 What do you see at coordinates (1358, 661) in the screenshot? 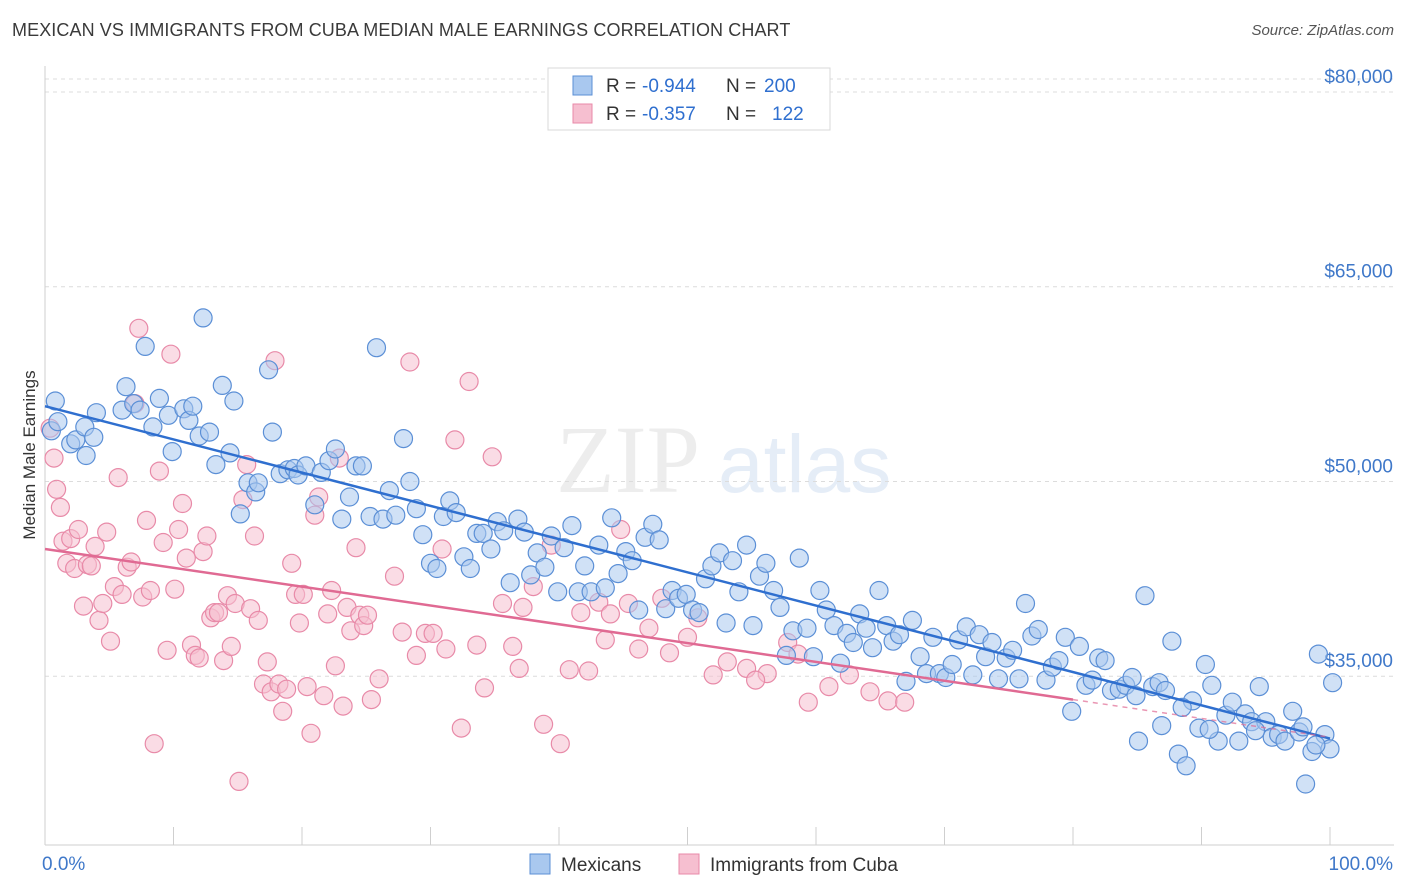
I see `y-tick-label: $35,000` at bounding box center [1358, 661].